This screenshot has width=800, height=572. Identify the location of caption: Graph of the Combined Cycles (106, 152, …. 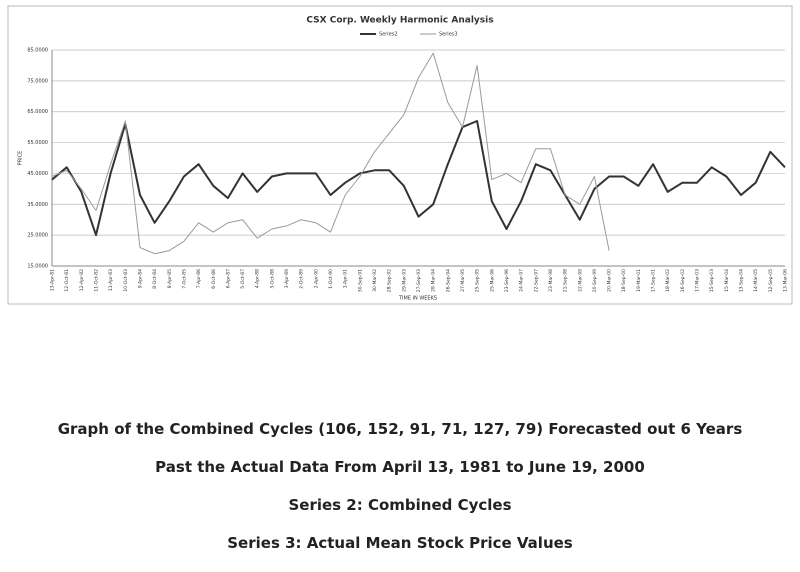
(400, 429).